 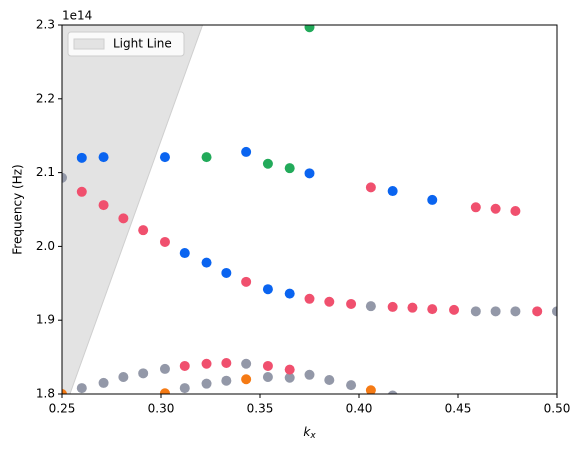 I want to click on y-tick-label: 2.1, so click(x=45, y=172).